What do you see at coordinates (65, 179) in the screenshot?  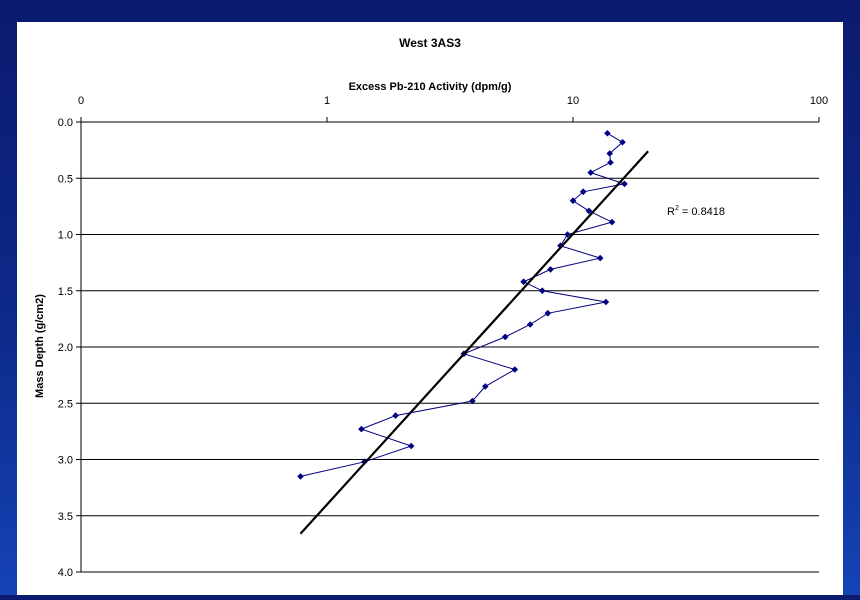 I see `y-tick-label: 0.5` at bounding box center [65, 179].